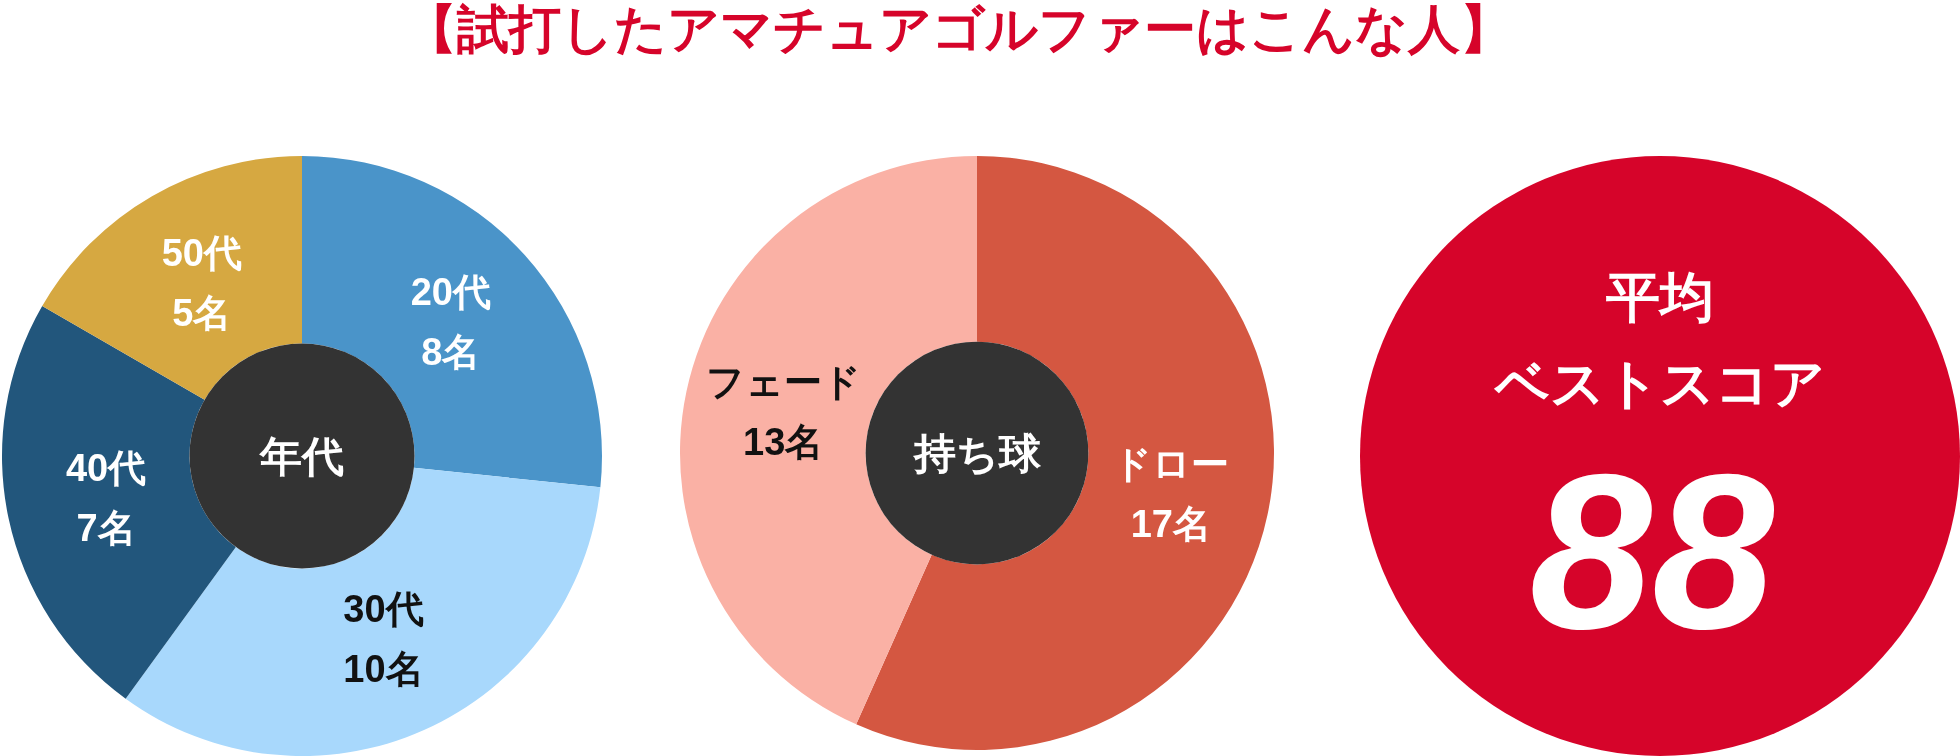 This screenshot has width=1960, height=756. What do you see at coordinates (301, 456) in the screenshot?
I see `text: 年代` at bounding box center [301, 456].